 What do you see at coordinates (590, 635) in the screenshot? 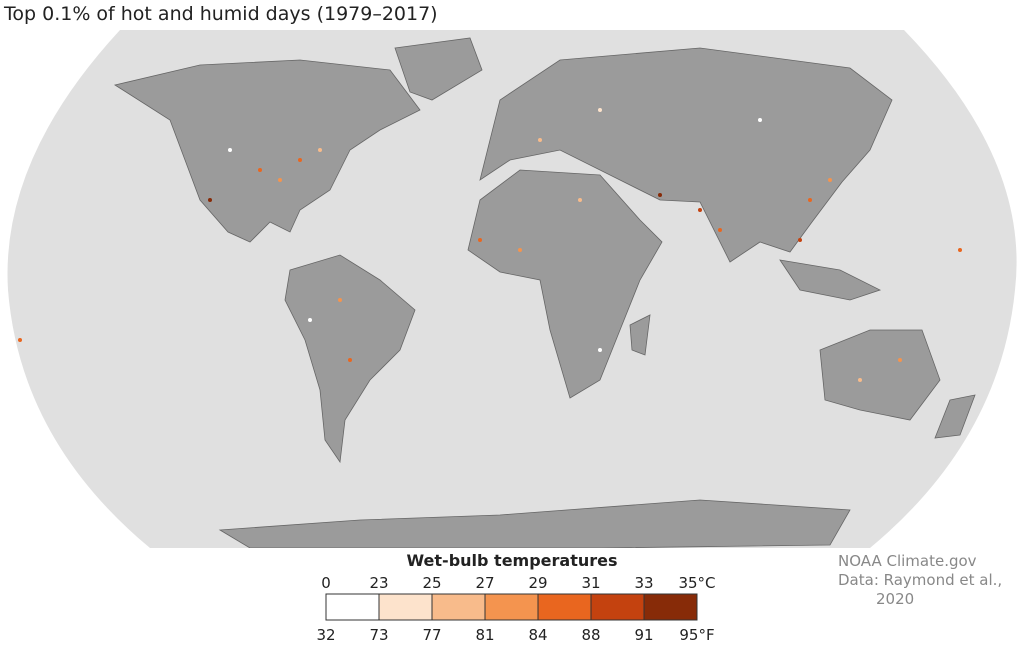
I see `fahrenheit-label: 88` at bounding box center [590, 635].